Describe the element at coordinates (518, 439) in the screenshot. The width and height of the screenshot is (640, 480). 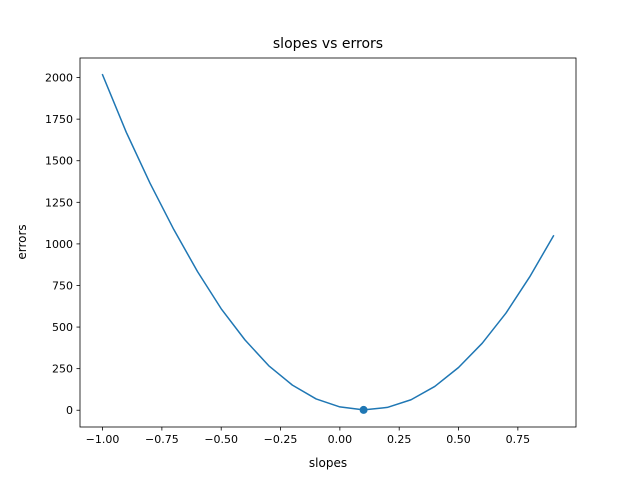
I see `x-tick-label: 0.75` at that location.